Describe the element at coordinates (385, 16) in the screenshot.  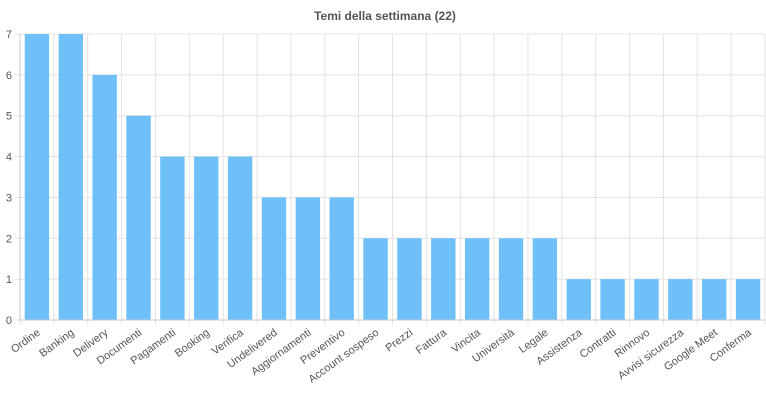
I see `chart-title: Temi della settimana (22)` at that location.